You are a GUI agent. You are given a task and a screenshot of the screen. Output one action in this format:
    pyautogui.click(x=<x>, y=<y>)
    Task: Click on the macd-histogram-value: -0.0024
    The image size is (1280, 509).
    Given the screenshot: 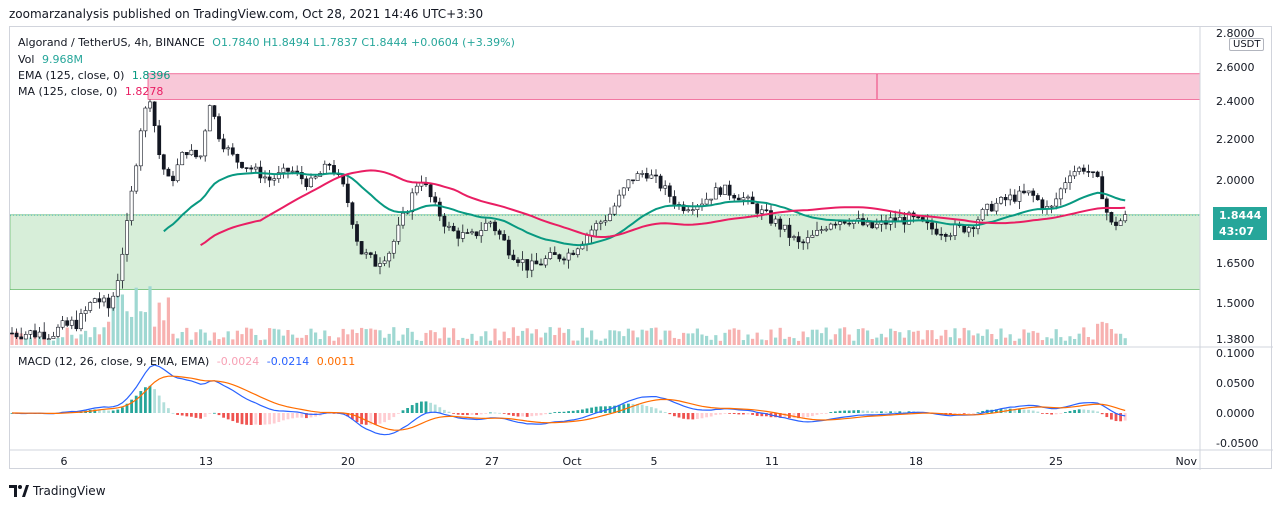 What is the action you would take?
    pyautogui.click(x=238, y=361)
    